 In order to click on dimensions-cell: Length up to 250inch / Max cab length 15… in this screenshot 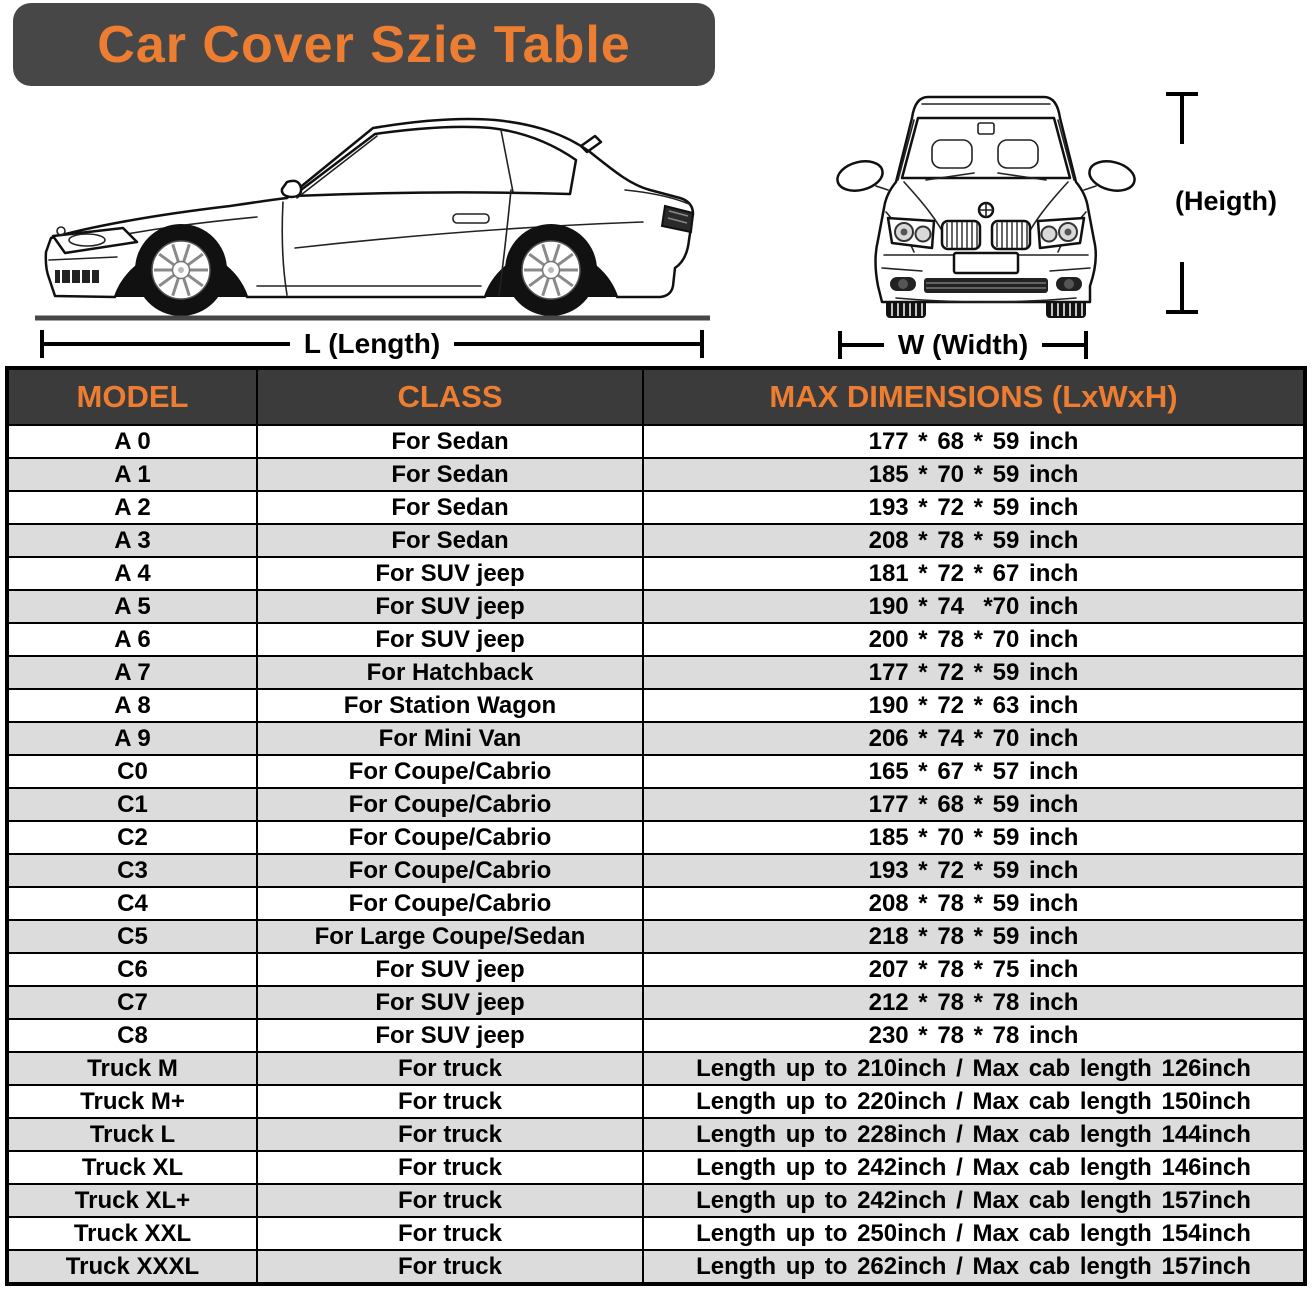, I will do `click(974, 1233)`.